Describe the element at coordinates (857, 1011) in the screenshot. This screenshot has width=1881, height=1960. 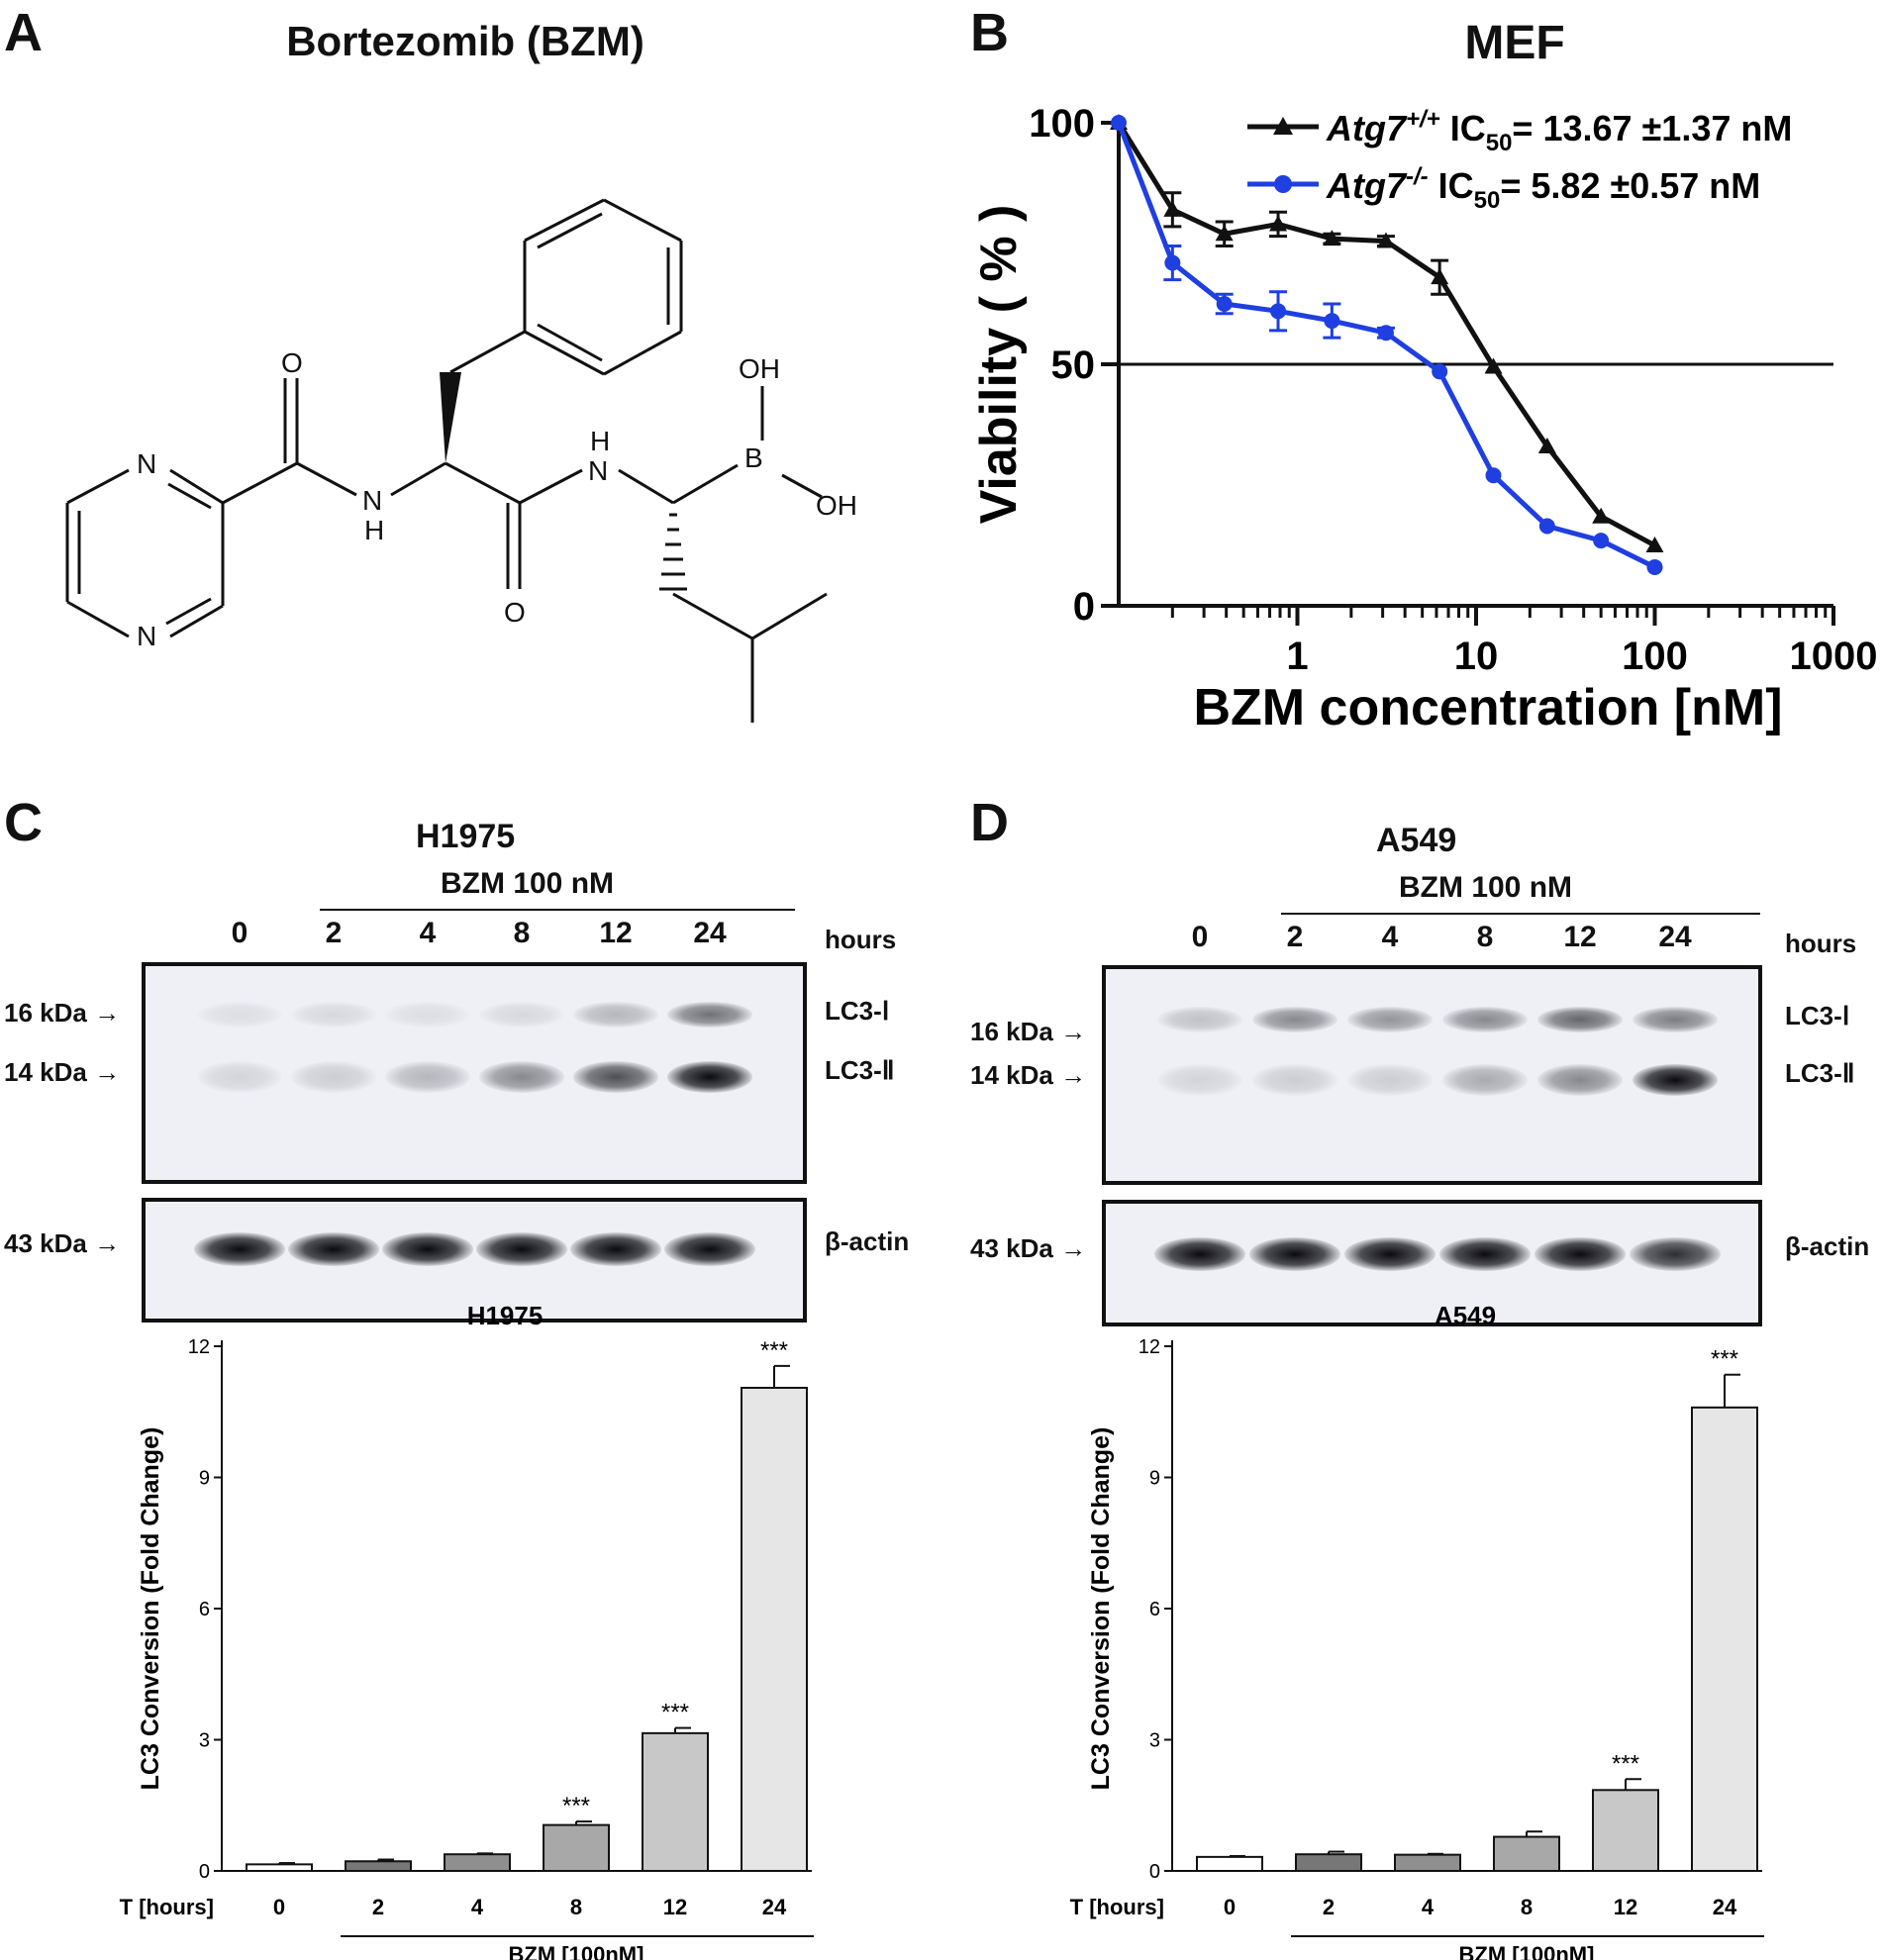
I see `band-label: LC3-Ⅰ` at that location.